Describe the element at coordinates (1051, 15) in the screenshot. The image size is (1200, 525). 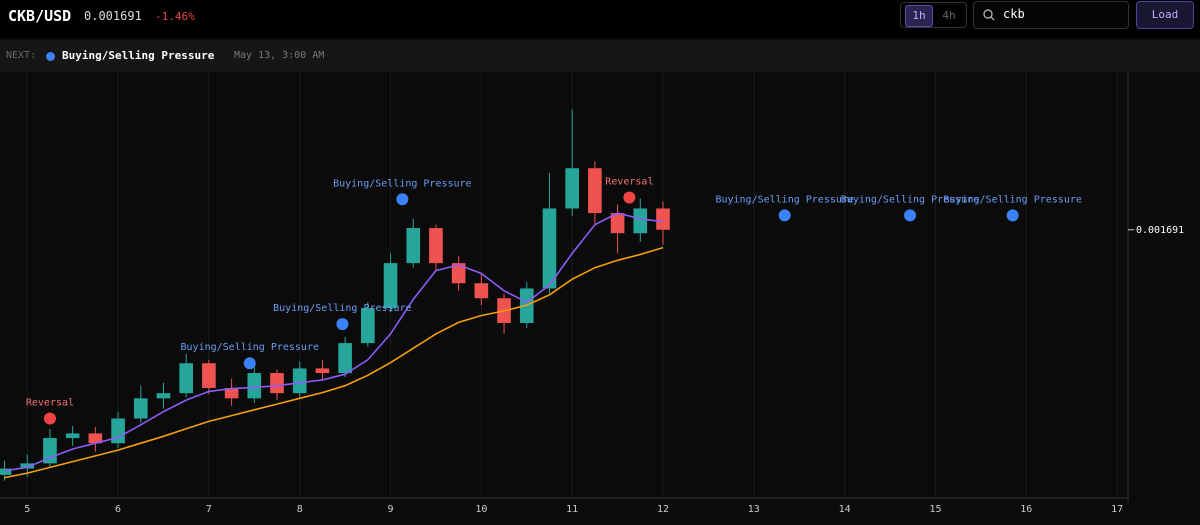
I see `search-box: ckb` at that location.